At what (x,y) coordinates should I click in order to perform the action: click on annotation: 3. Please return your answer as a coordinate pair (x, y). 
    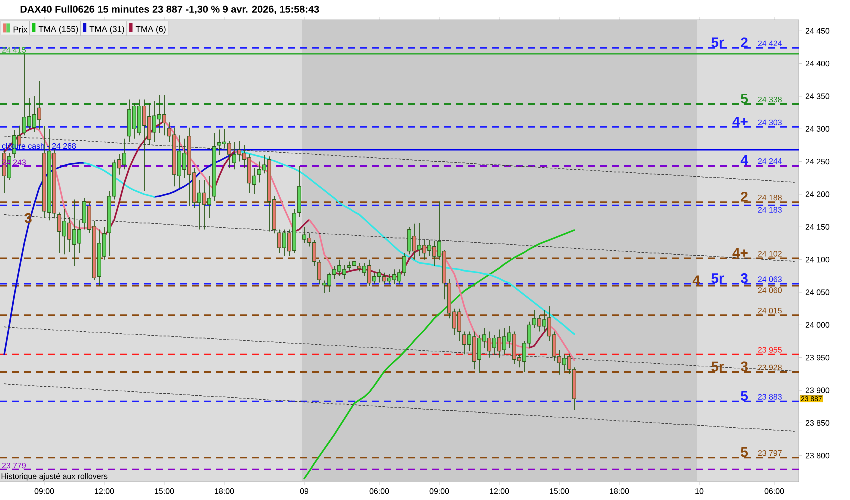
    Looking at the image, I should click on (744, 278).